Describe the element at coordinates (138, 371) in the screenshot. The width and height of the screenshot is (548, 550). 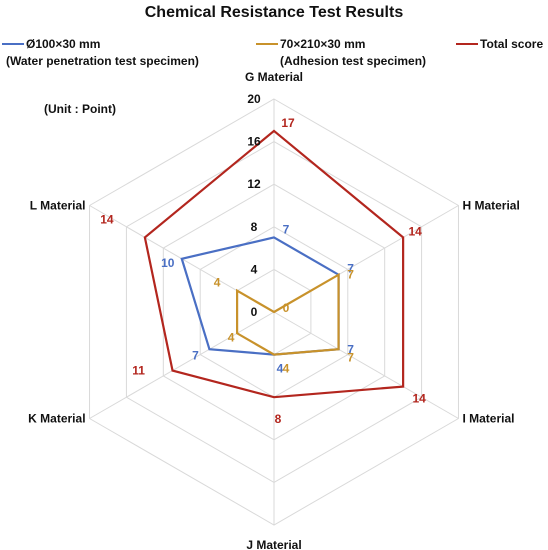
I see `data-label: 11` at that location.